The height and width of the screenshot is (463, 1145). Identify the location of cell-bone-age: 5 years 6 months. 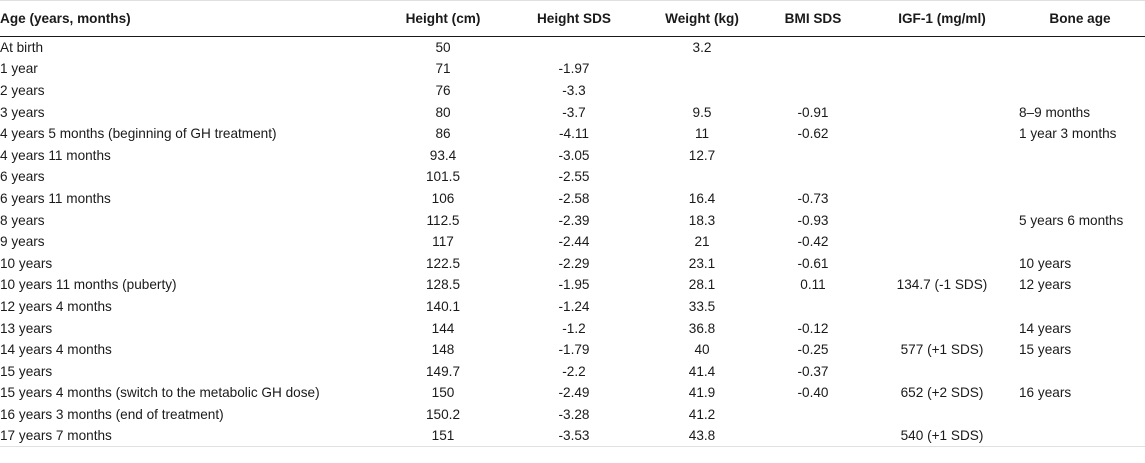
(1071, 220).